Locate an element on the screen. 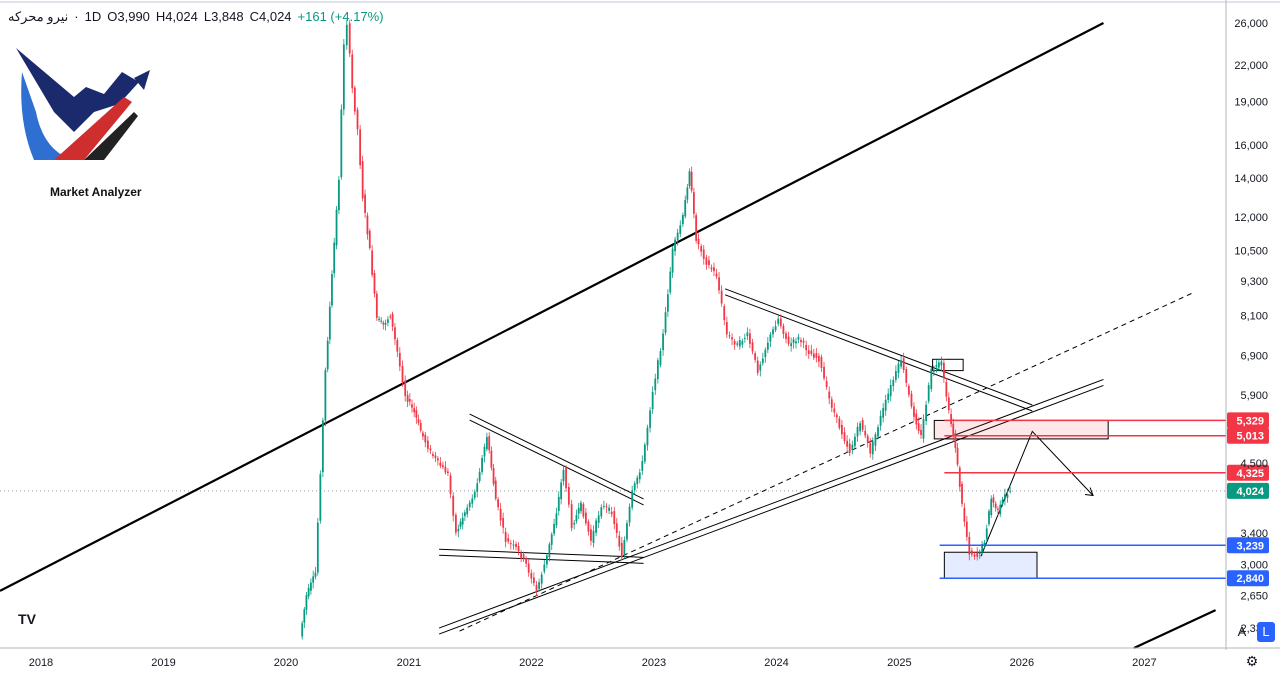 Image resolution: width=1280 pixels, height=680 pixels. x-tick-label: 2024 is located at coordinates (776, 663).